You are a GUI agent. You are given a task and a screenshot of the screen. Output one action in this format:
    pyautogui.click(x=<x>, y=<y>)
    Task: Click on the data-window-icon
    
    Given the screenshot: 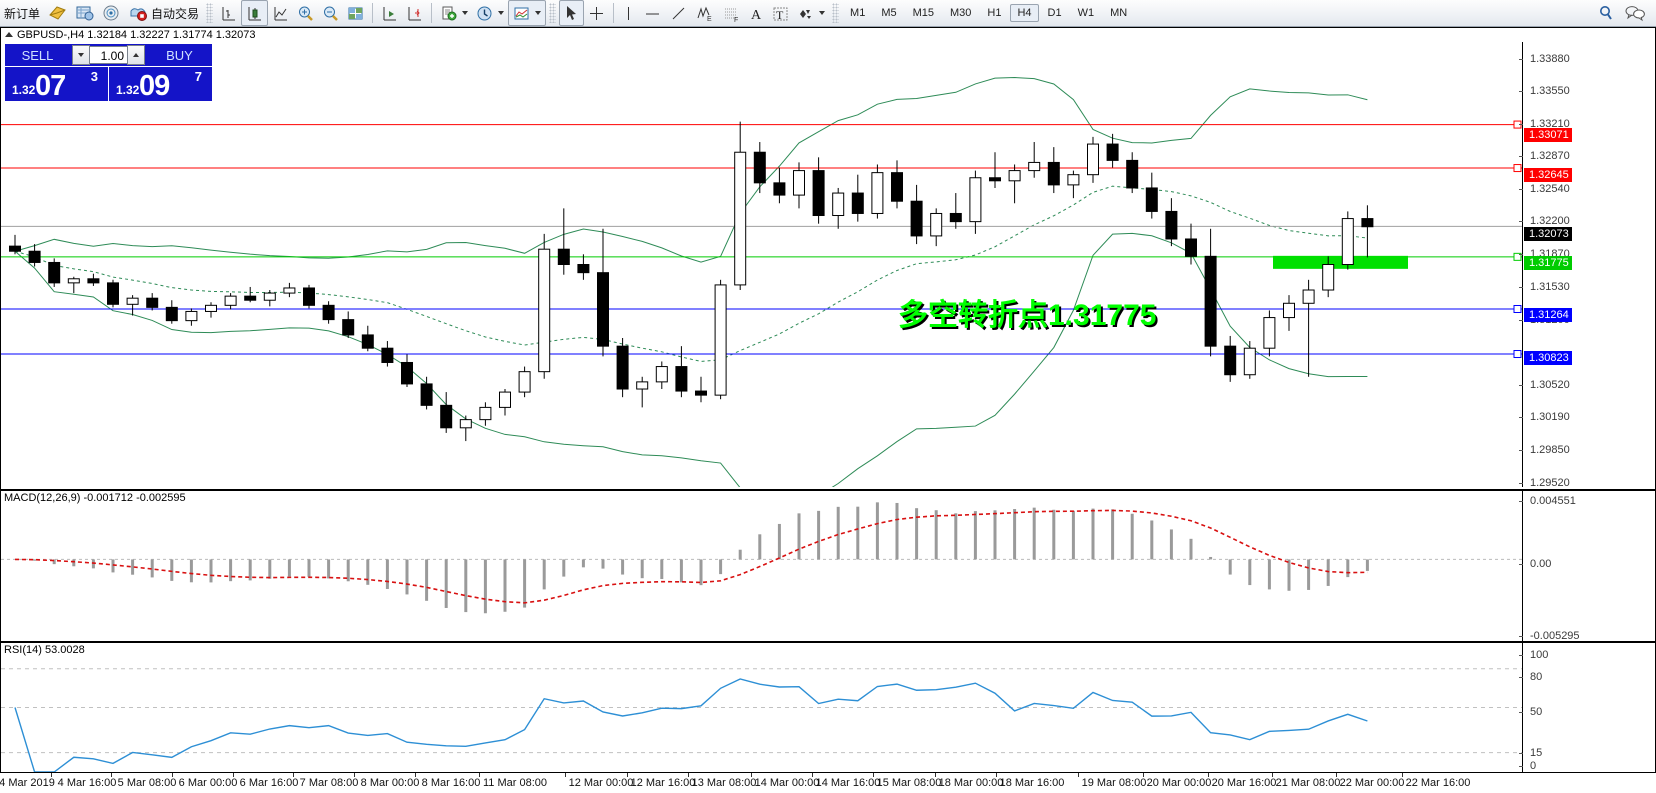 What is the action you would take?
    pyautogui.click(x=84, y=13)
    